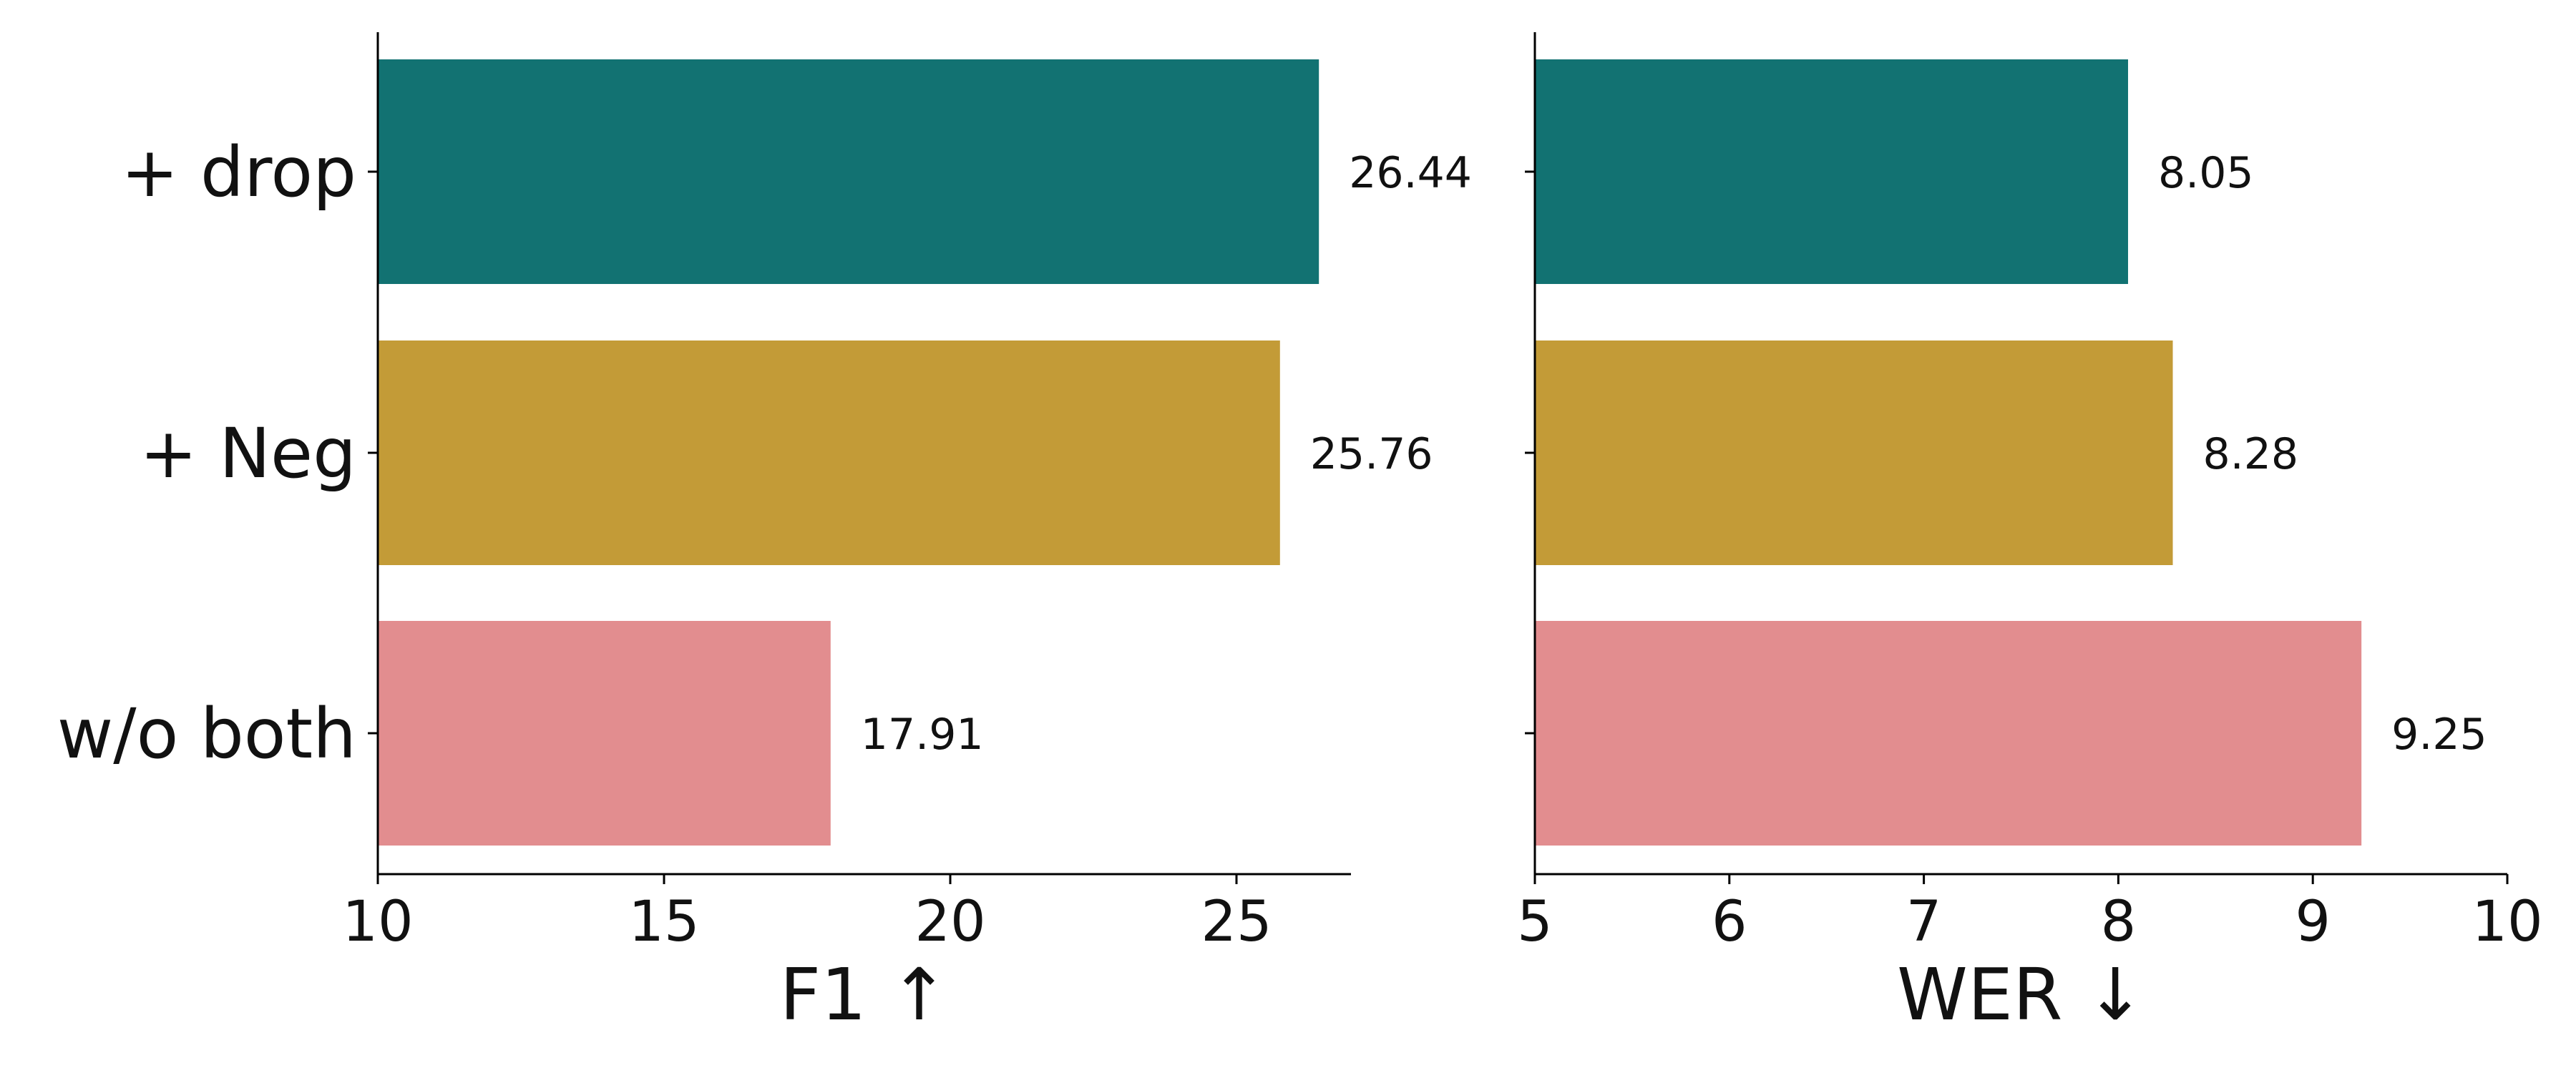 The image size is (2576, 1073). I want to click on f1-category-label: + Neg, so click(248, 453).